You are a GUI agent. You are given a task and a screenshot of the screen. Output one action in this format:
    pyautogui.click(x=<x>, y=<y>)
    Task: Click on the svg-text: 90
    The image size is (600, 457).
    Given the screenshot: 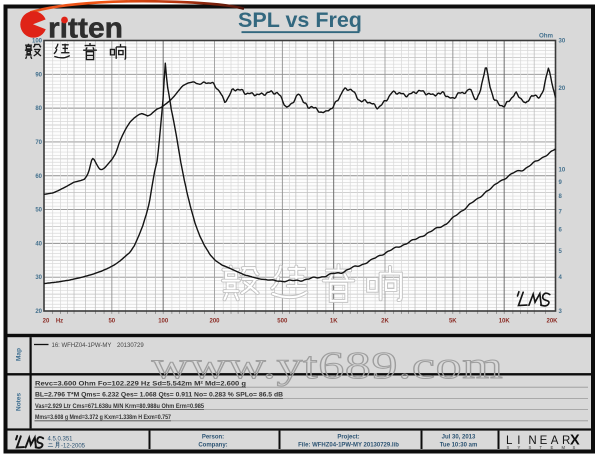 What is the action you would take?
    pyautogui.click(x=38, y=75)
    